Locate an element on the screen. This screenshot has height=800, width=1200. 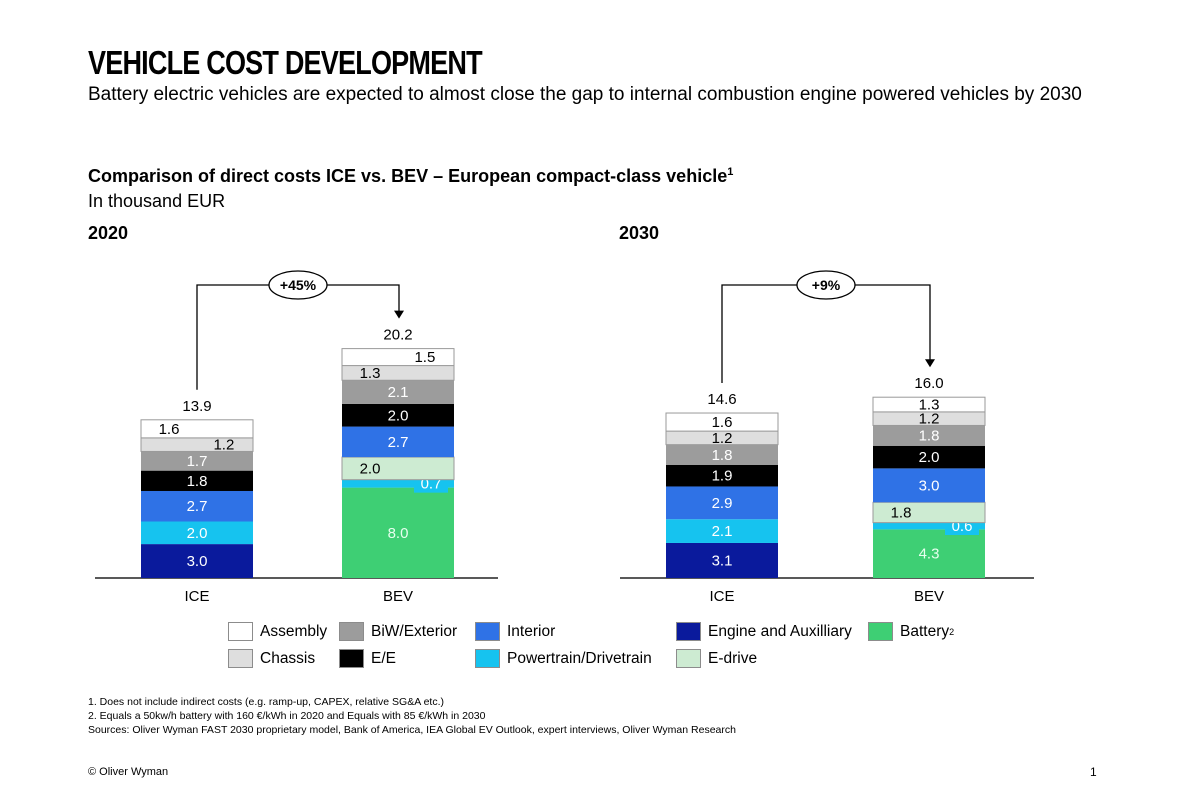
copyright: © Oliver Wyman is located at coordinates (128, 772).